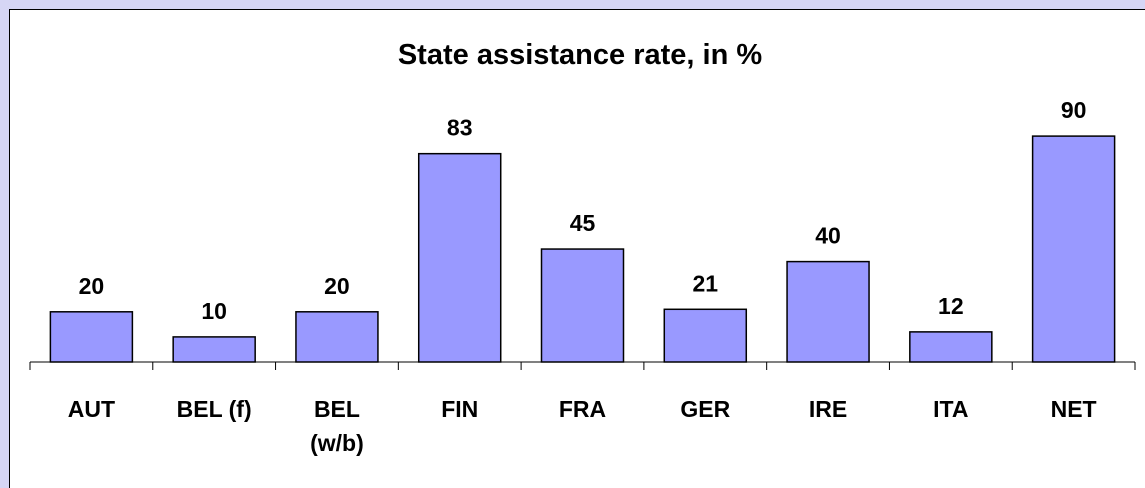 This screenshot has width=1145, height=488. What do you see at coordinates (91, 409) in the screenshot?
I see `x-tick-label: AUT` at bounding box center [91, 409].